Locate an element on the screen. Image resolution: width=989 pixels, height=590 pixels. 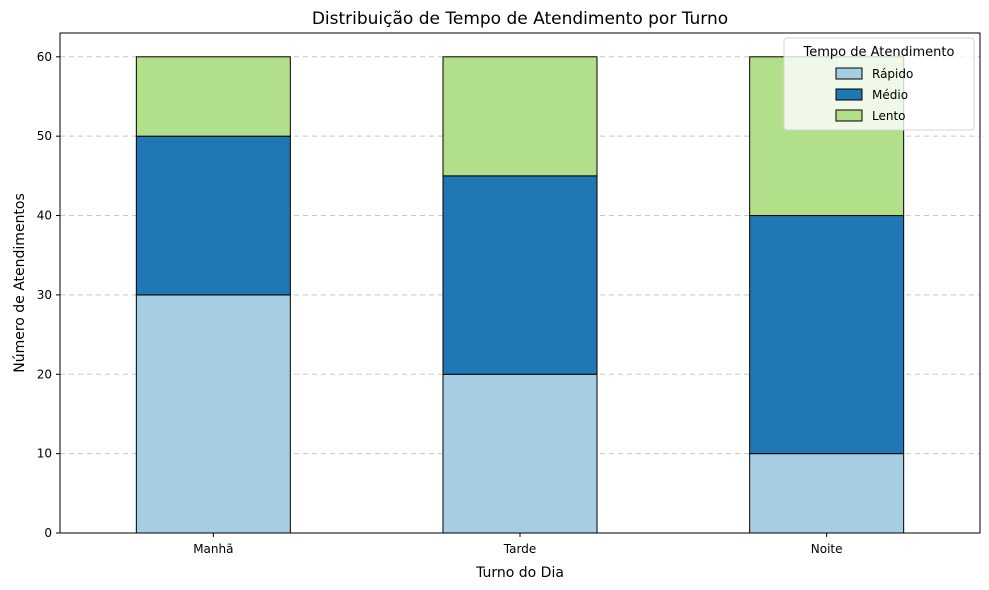
y-tick-label: 0 is located at coordinates (48, 533).